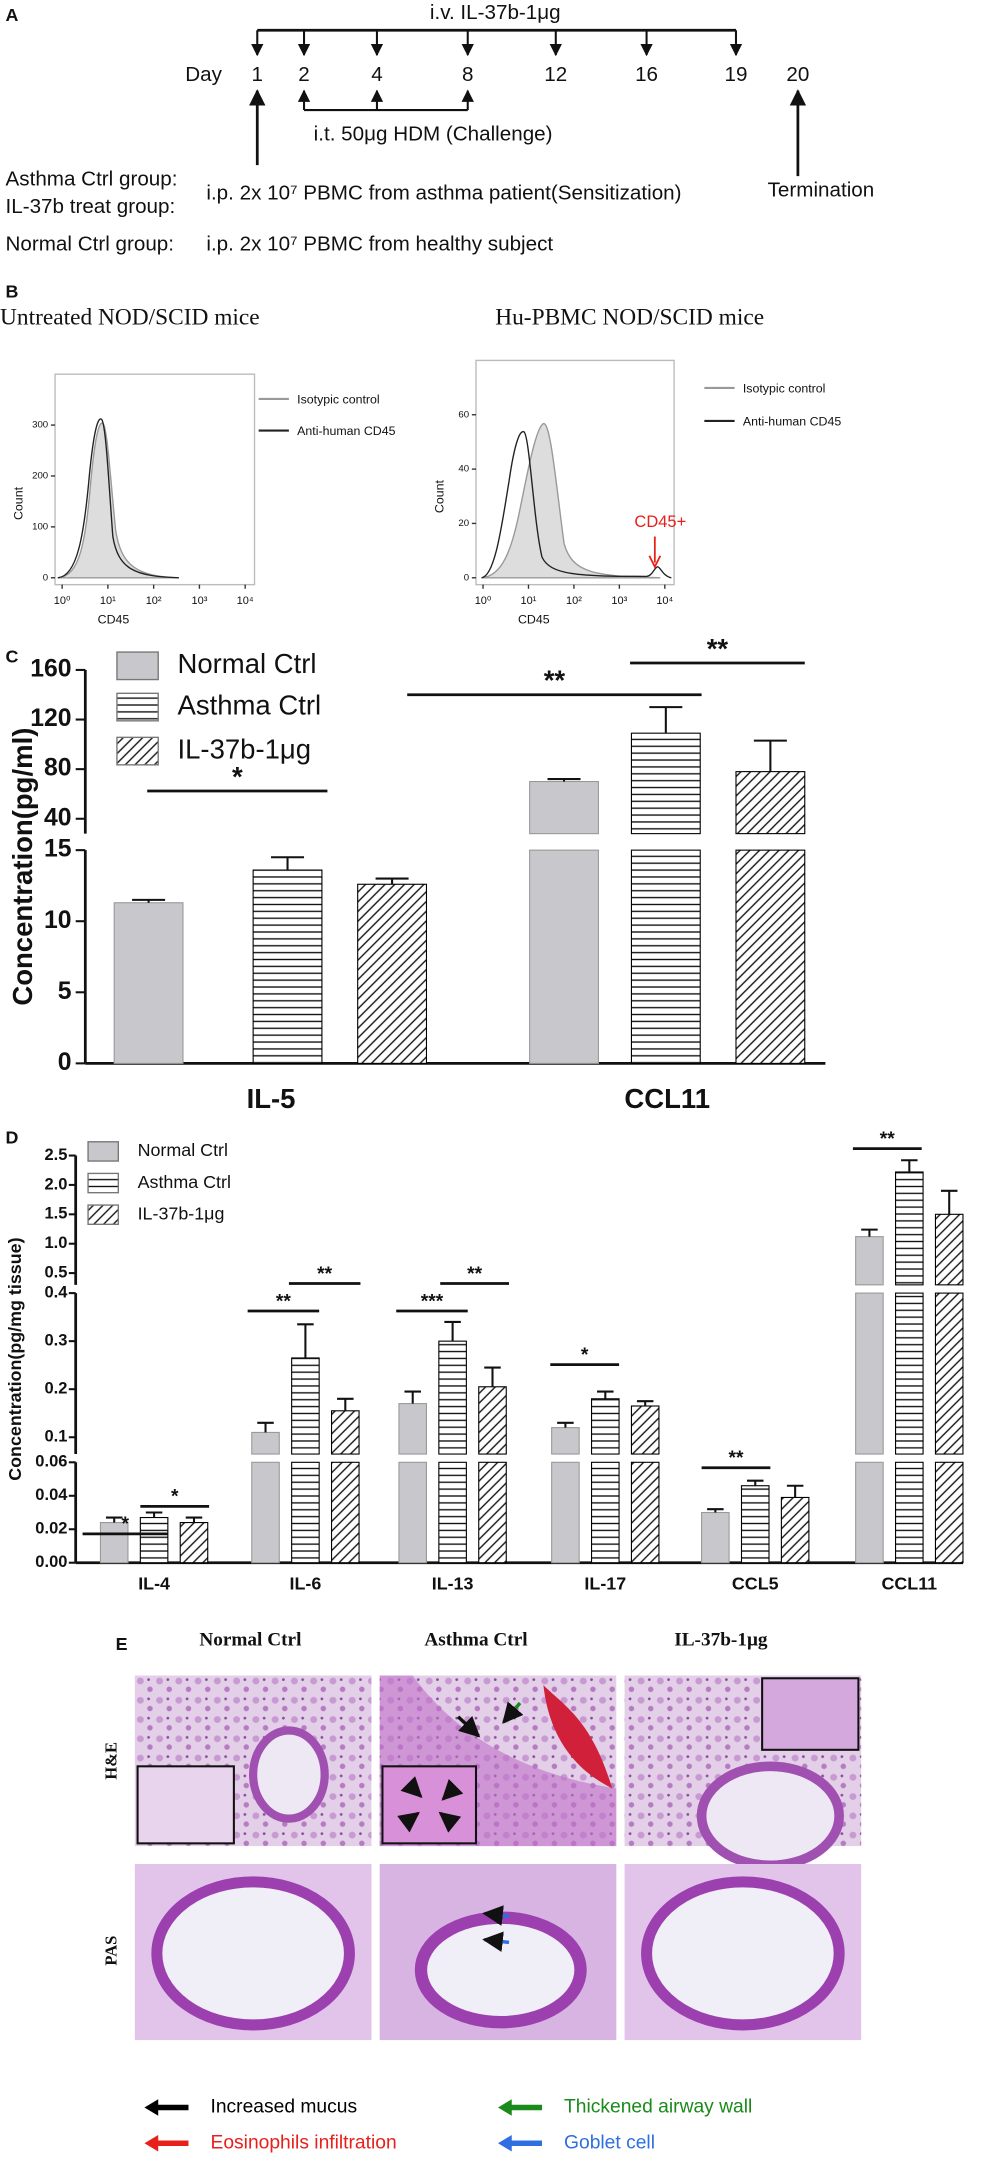  I want to click on plot-frame, so click(155, 479).